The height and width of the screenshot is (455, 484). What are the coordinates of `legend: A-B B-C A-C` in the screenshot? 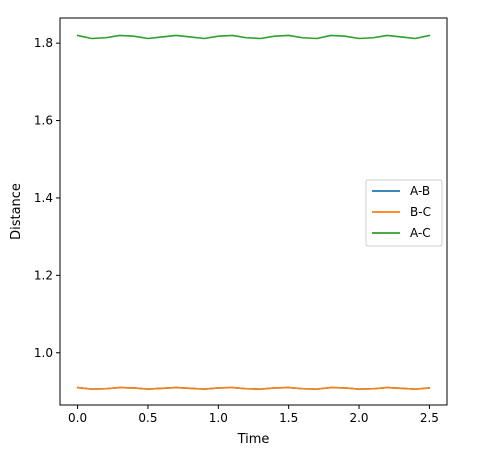 It's located at (404, 213).